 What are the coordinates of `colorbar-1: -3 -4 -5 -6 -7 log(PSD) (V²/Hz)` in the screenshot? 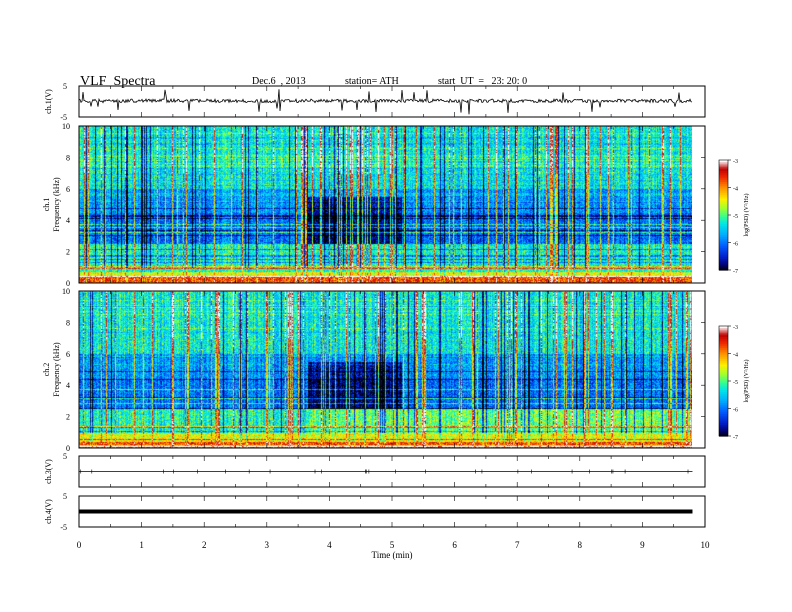 It's located at (734, 217).